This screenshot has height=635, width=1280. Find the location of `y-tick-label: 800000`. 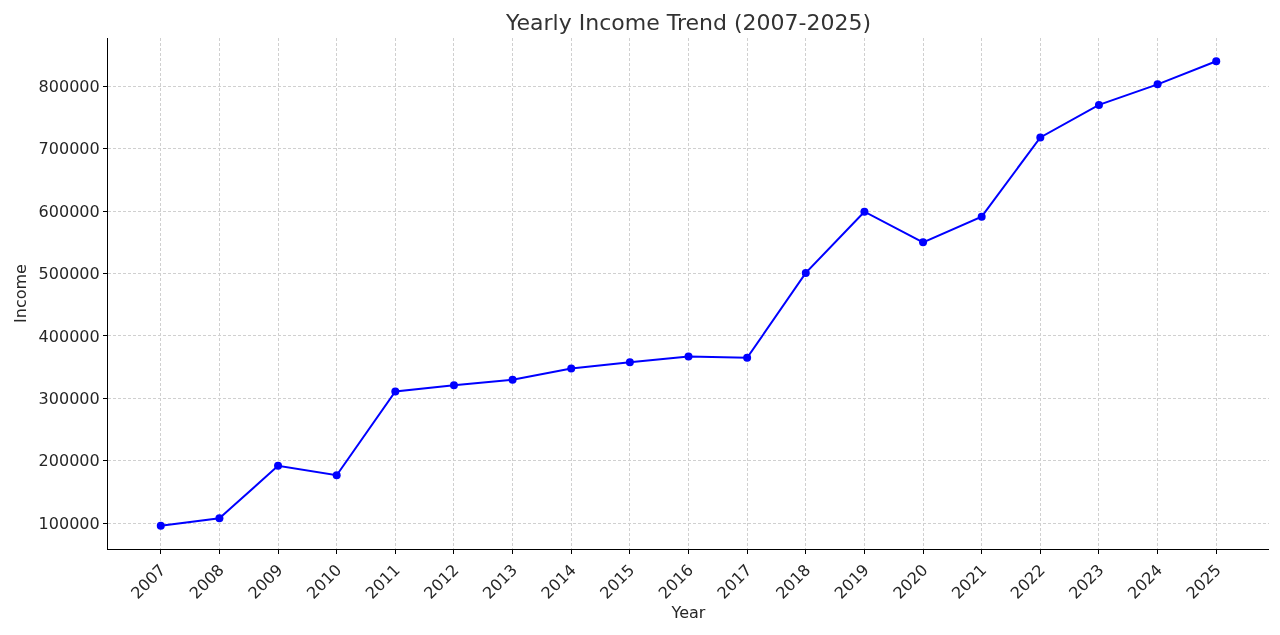

y-tick-label: 800000 is located at coordinates (69, 86).